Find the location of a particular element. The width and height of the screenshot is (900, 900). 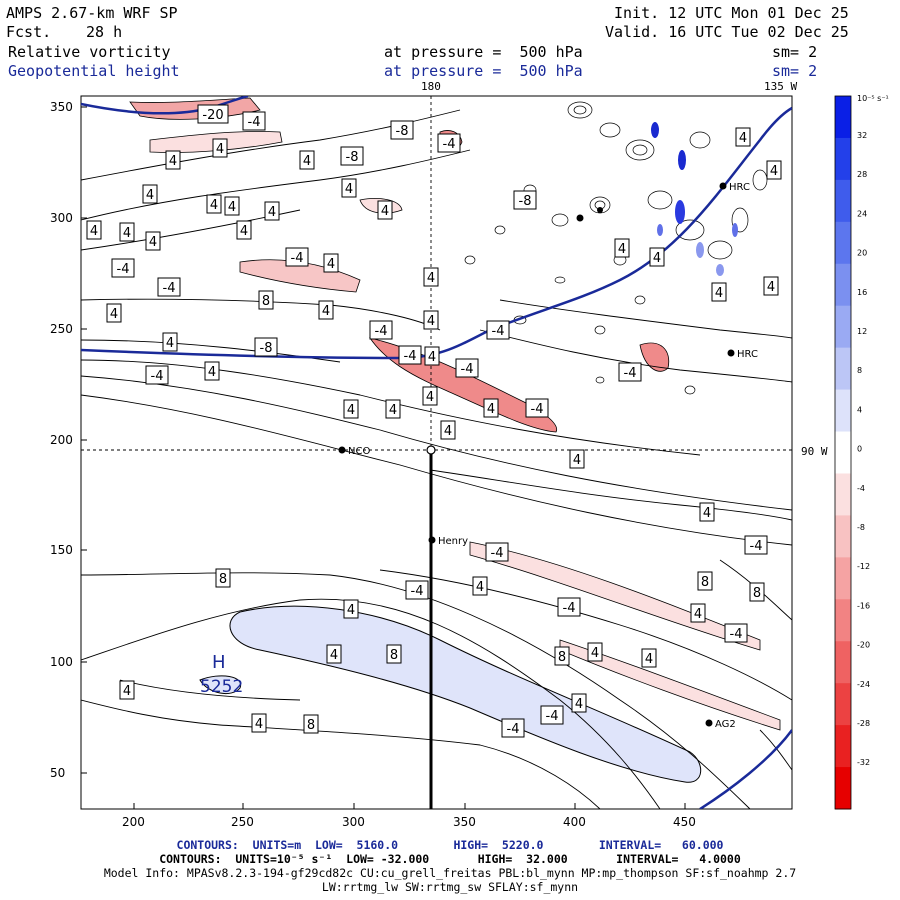

field2-level: at pressure = 500 hPa is located at coordinates (483, 71).